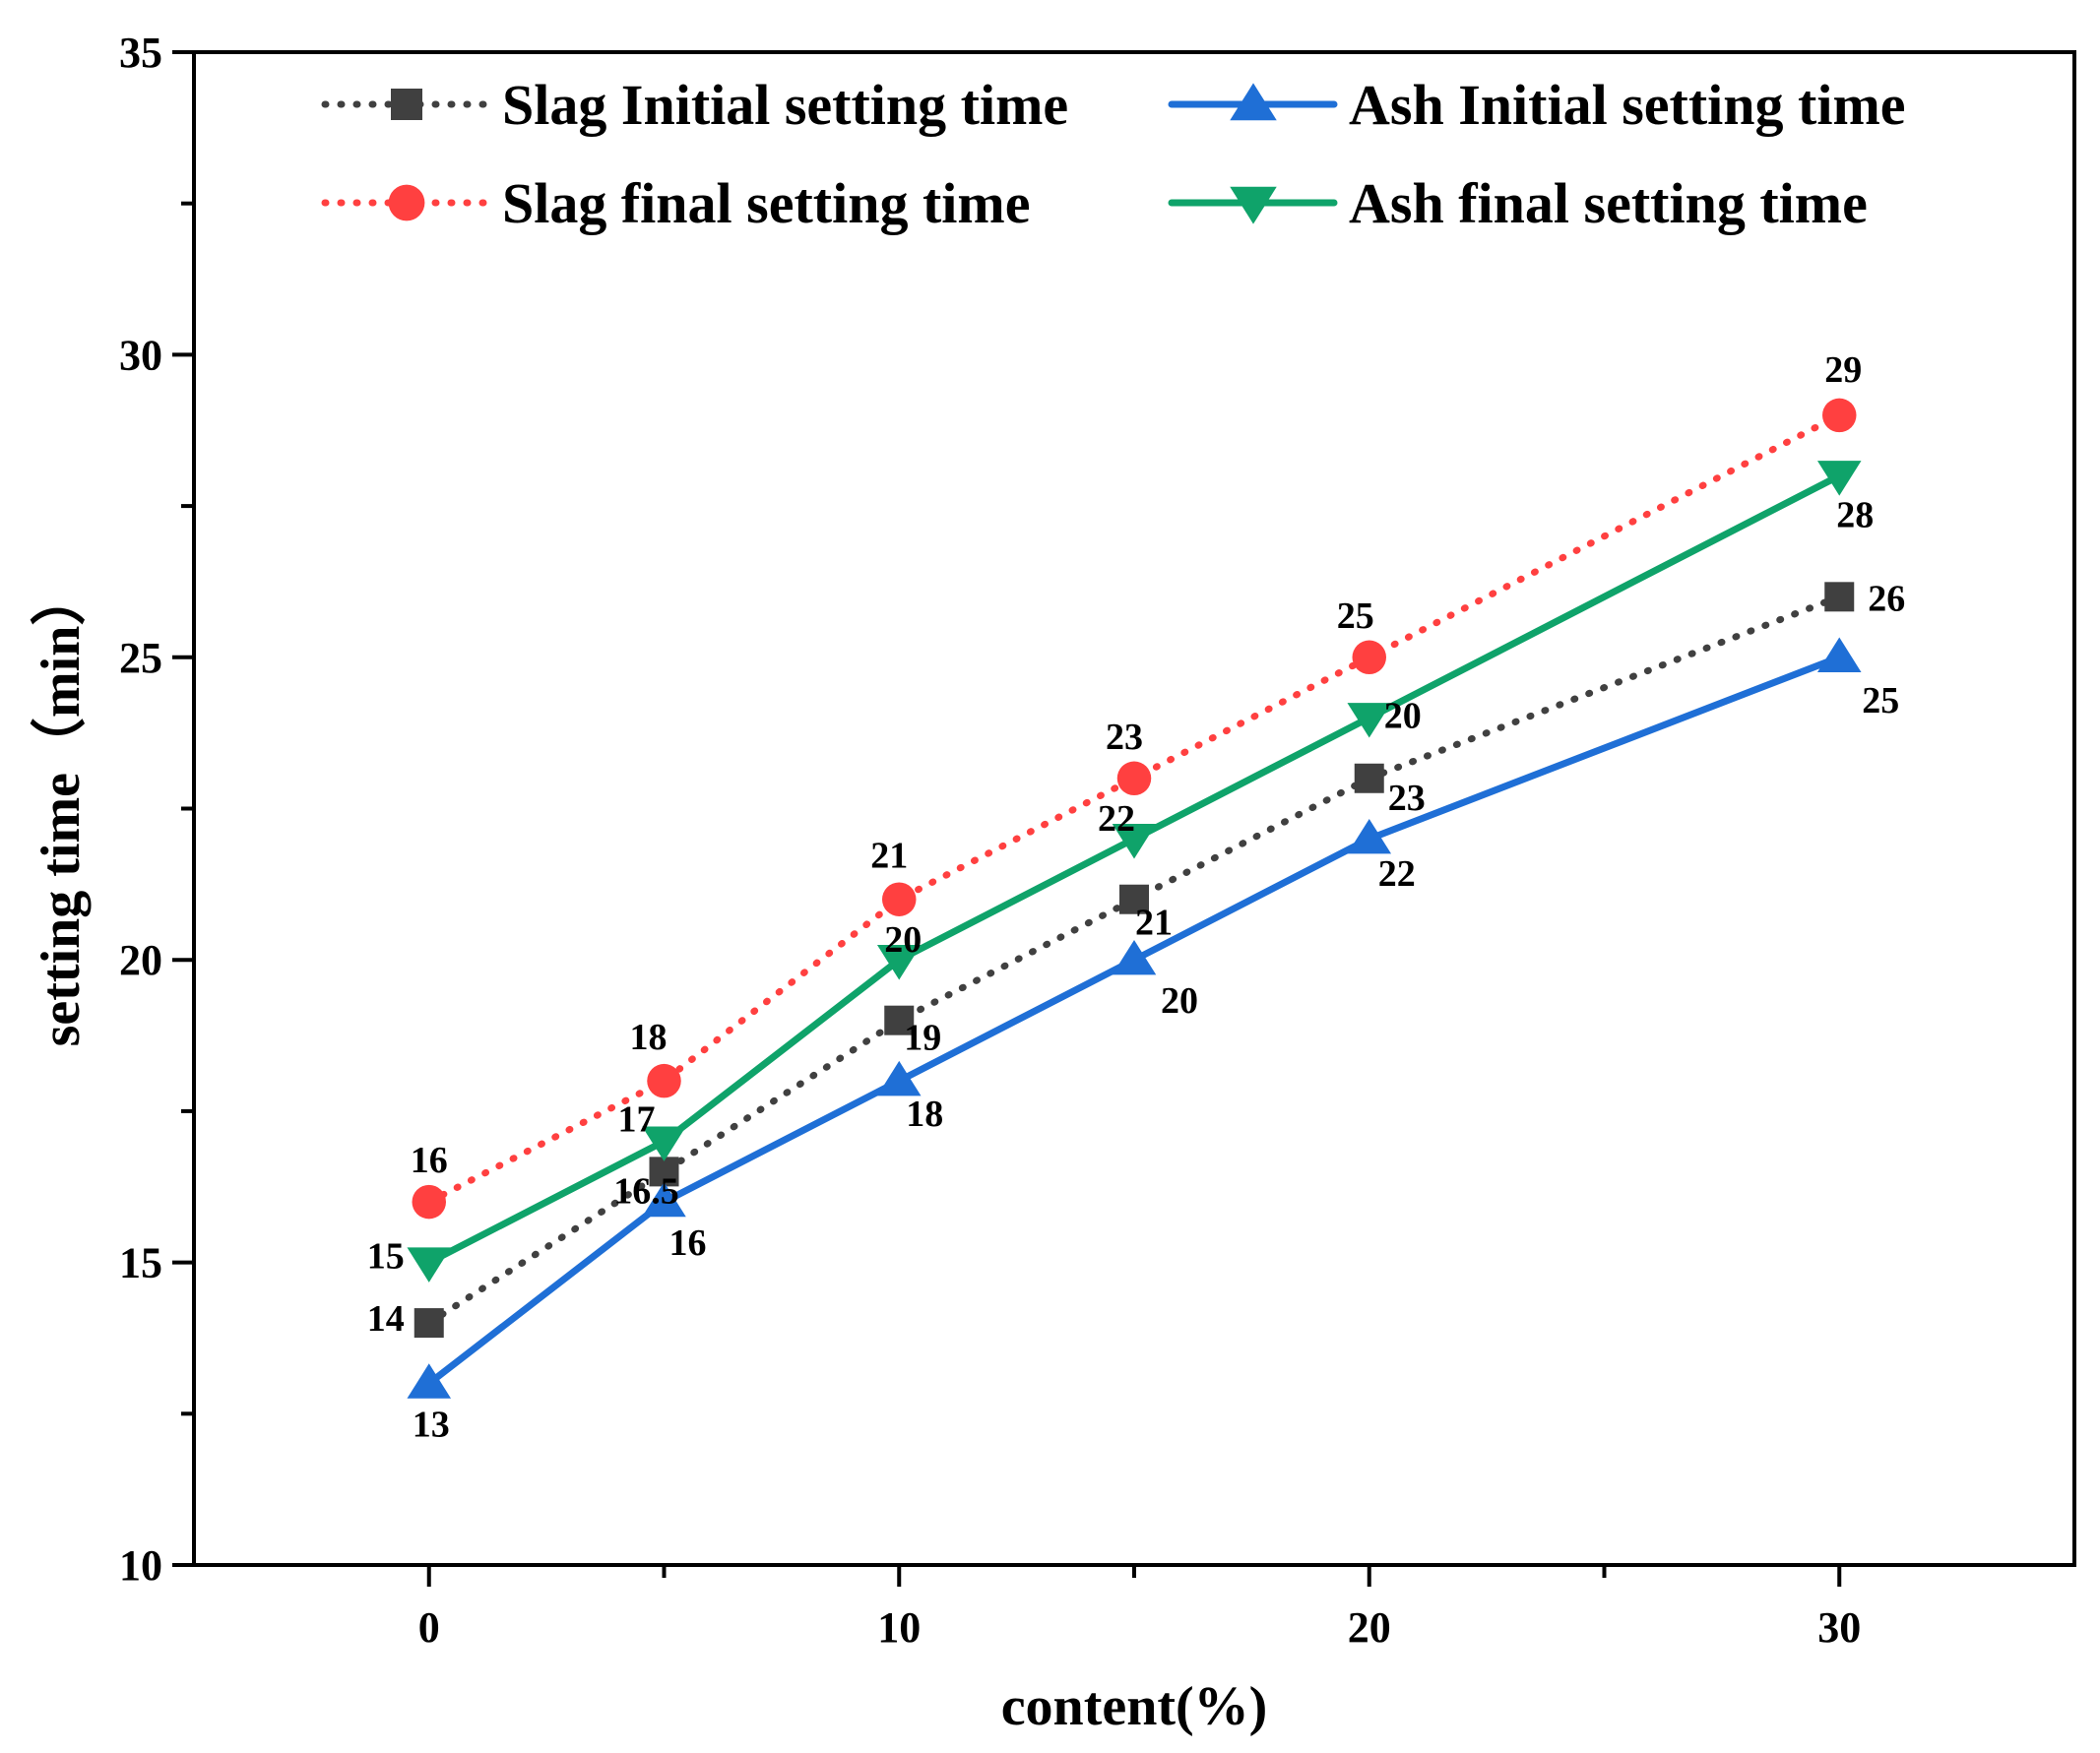 This screenshot has width=2100, height=1753. Describe the element at coordinates (637, 1120) in the screenshot. I see `data-label: 17` at that location.